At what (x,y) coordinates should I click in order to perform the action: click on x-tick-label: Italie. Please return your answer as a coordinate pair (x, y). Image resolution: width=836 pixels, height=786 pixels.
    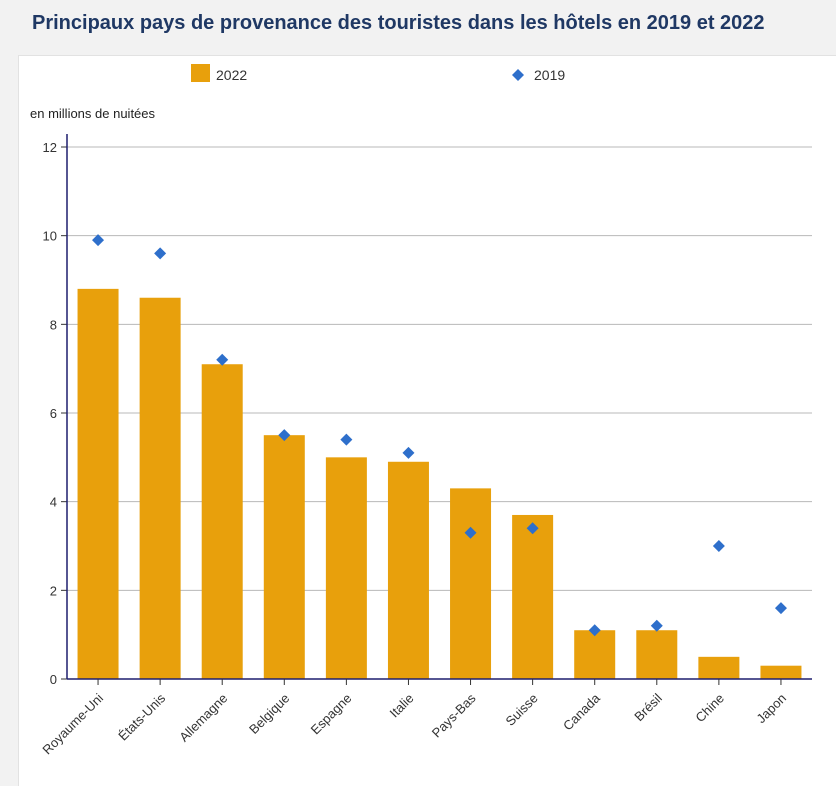
    Looking at the image, I should click on (402, 706).